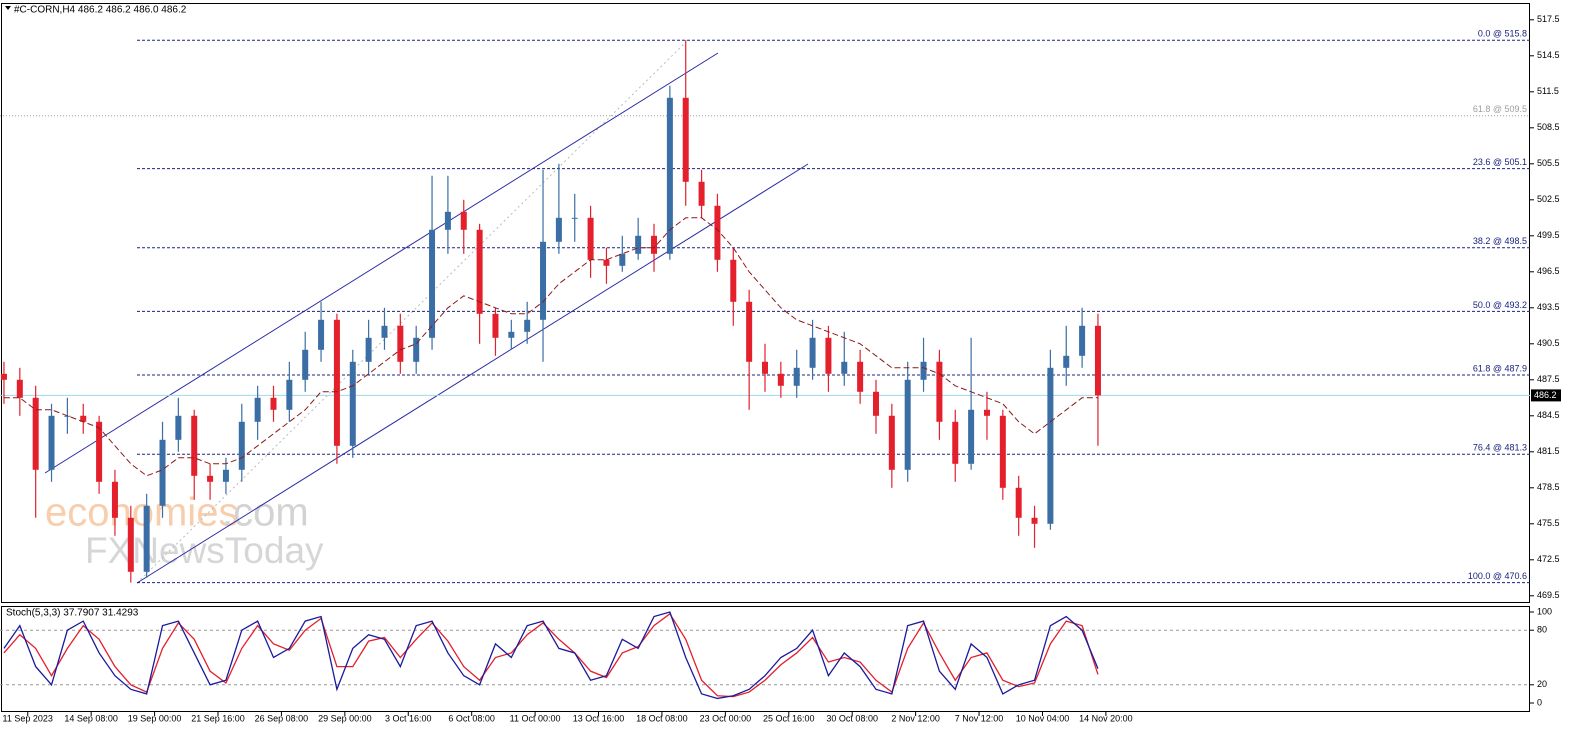 This screenshot has height=743, width=1596. Describe the element at coordinates (1548, 235) in the screenshot. I see `y-tick-label: 499.5` at that location.